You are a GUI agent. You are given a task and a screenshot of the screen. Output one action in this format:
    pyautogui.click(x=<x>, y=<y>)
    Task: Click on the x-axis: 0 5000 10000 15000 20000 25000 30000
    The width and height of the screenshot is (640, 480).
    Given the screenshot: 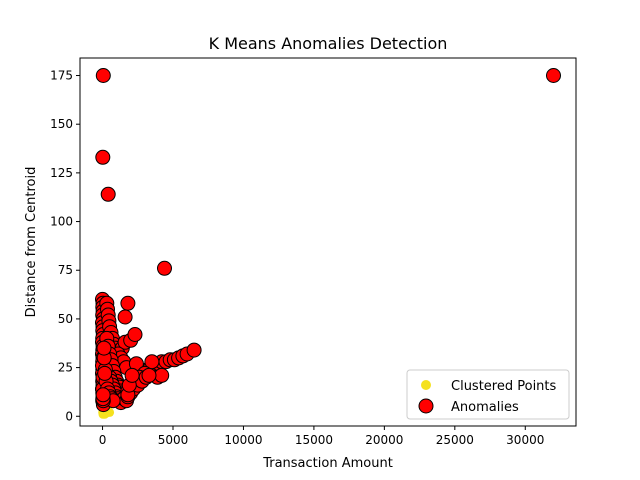 What is the action you would take?
    pyautogui.click(x=321, y=436)
    